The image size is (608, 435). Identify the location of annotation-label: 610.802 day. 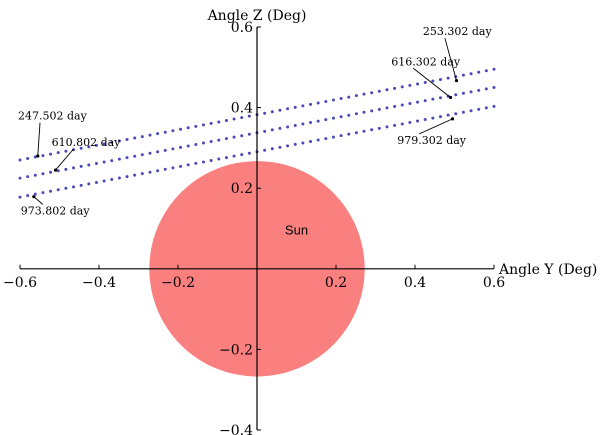
(87, 142).